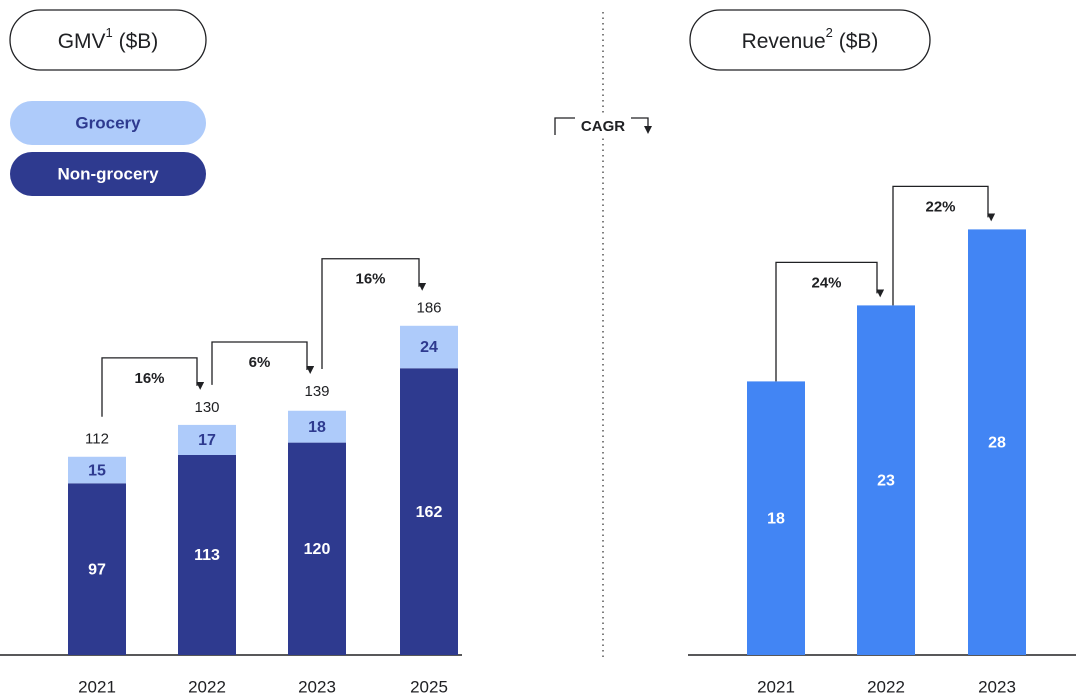  I want to click on chart-title: Revenue2 ($B), so click(810, 37).